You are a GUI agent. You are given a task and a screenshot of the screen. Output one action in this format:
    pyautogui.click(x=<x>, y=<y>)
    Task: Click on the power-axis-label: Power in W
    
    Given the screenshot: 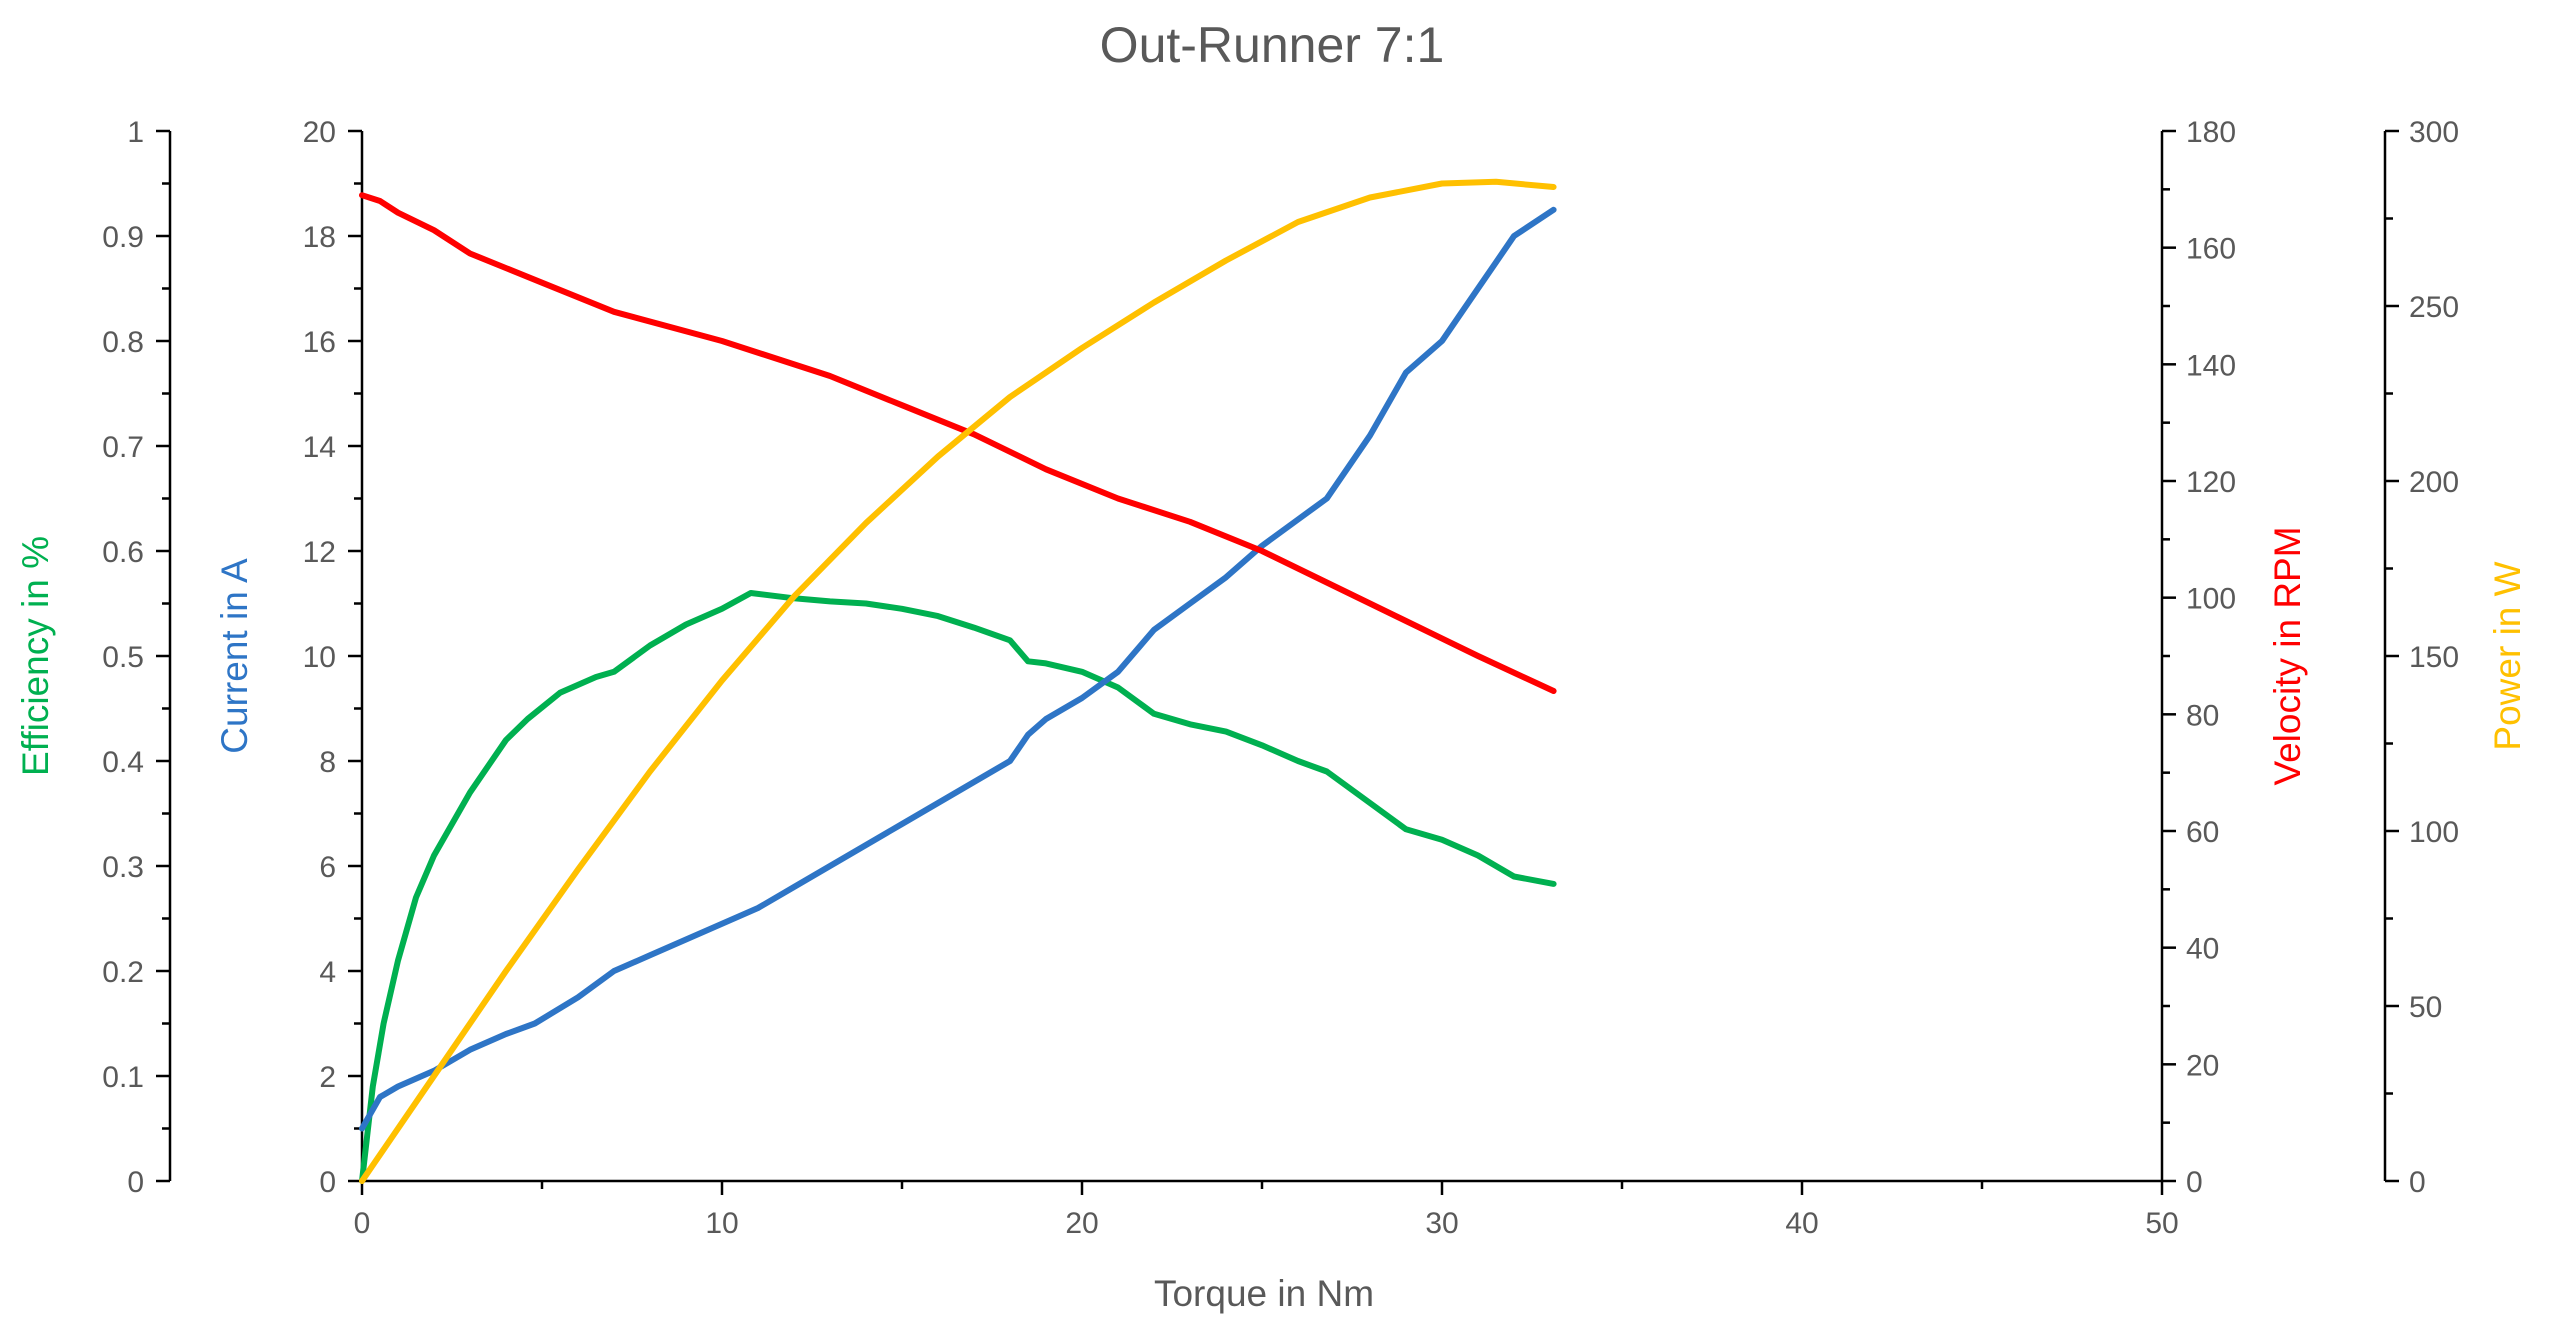 What is the action you would take?
    pyautogui.click(x=2507, y=655)
    